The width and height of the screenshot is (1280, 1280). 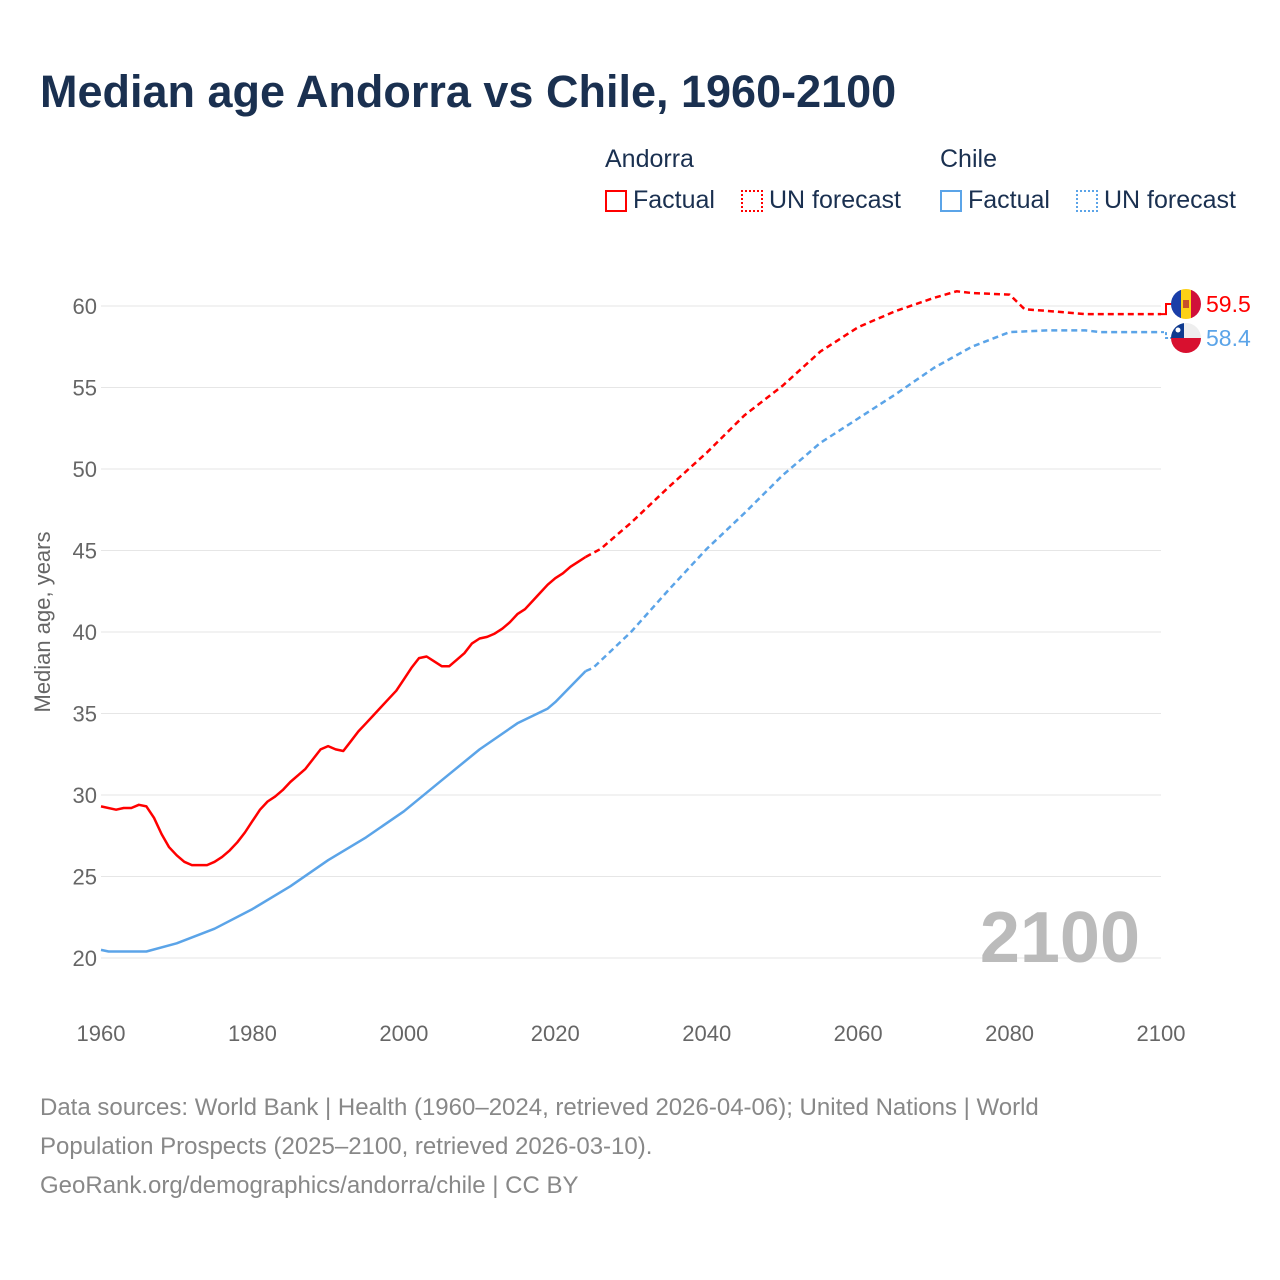 I want to click on y-tick-label: 35, so click(x=85, y=714).